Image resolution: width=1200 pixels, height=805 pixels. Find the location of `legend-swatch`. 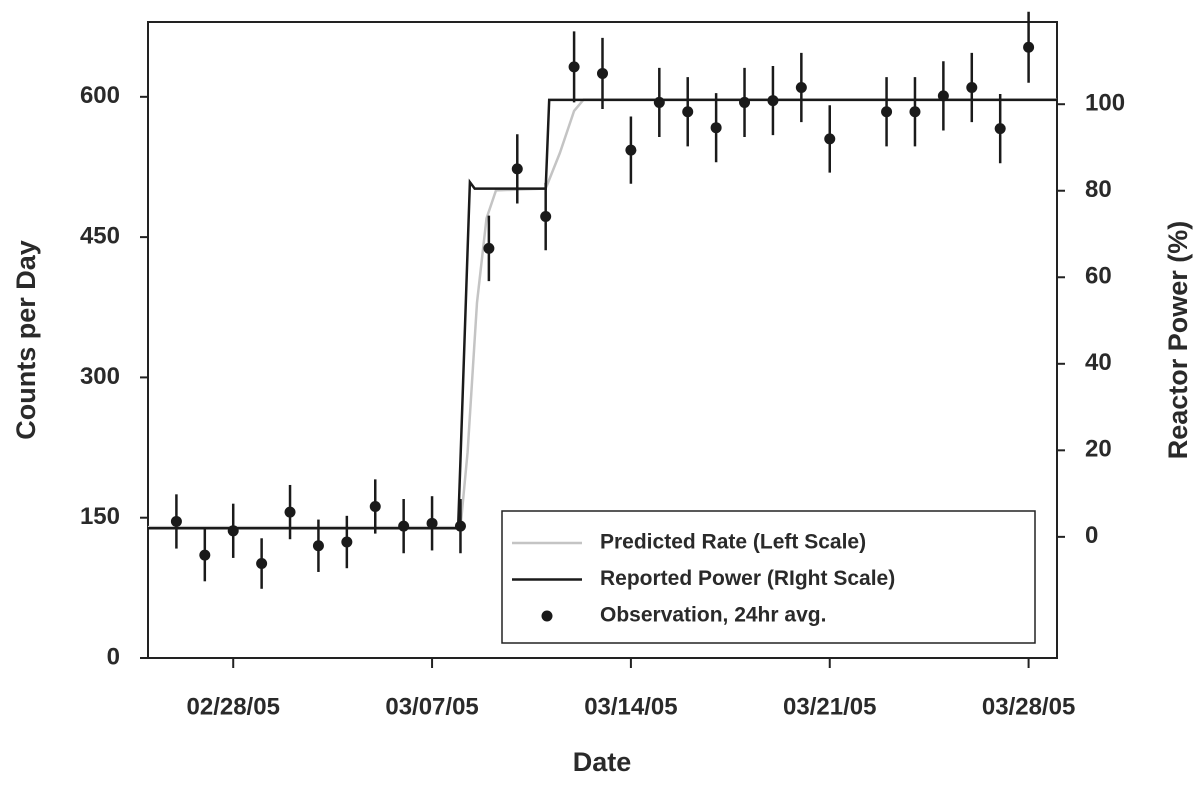

legend-swatch is located at coordinates (547, 616).